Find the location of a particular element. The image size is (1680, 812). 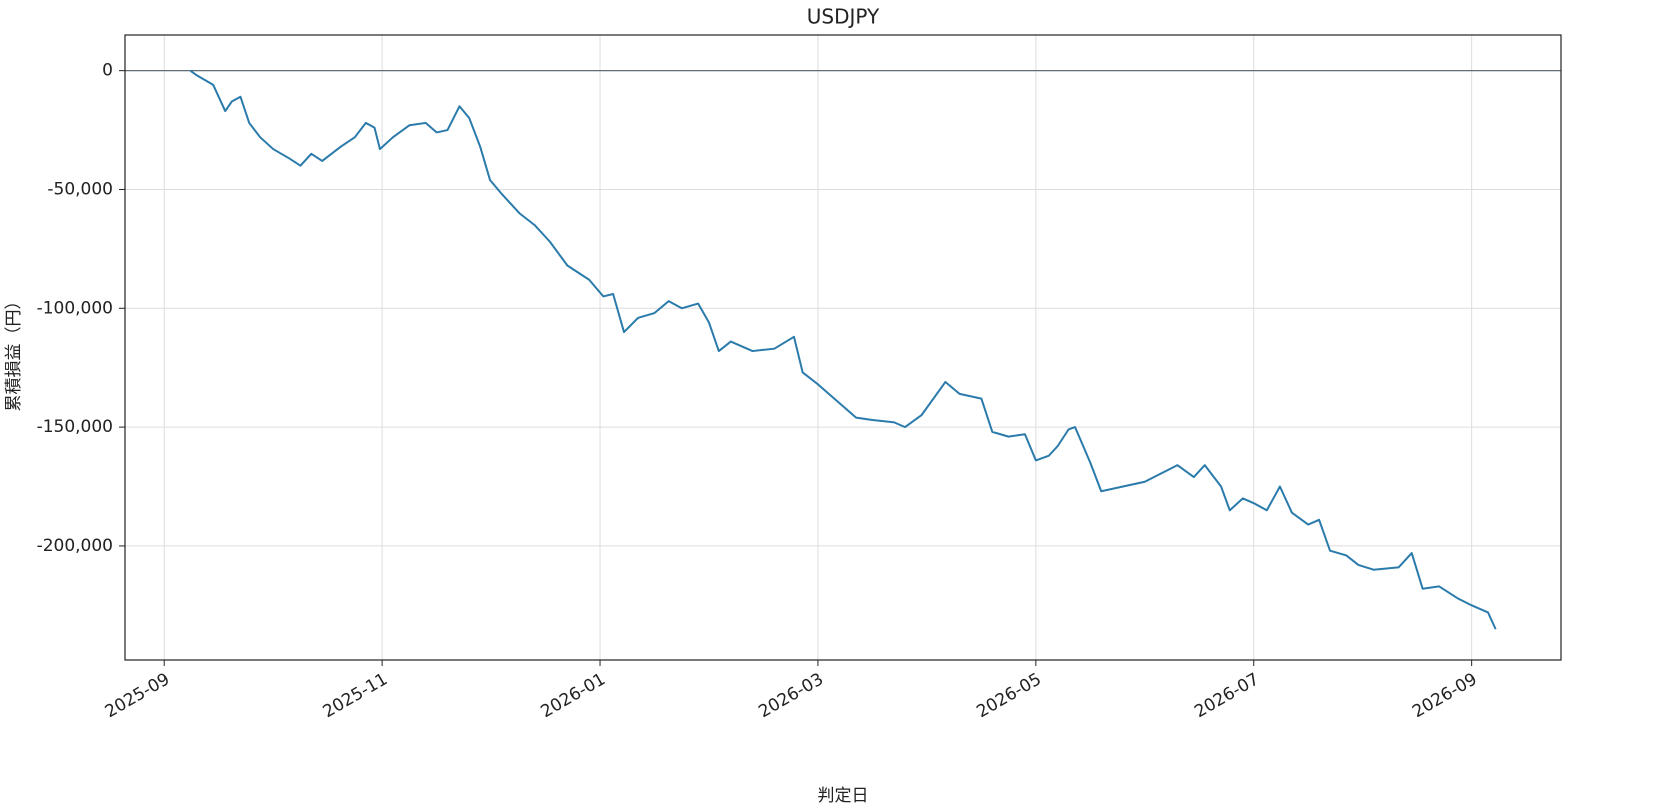

x-tick-label: 2025-11 is located at coordinates (356, 695).